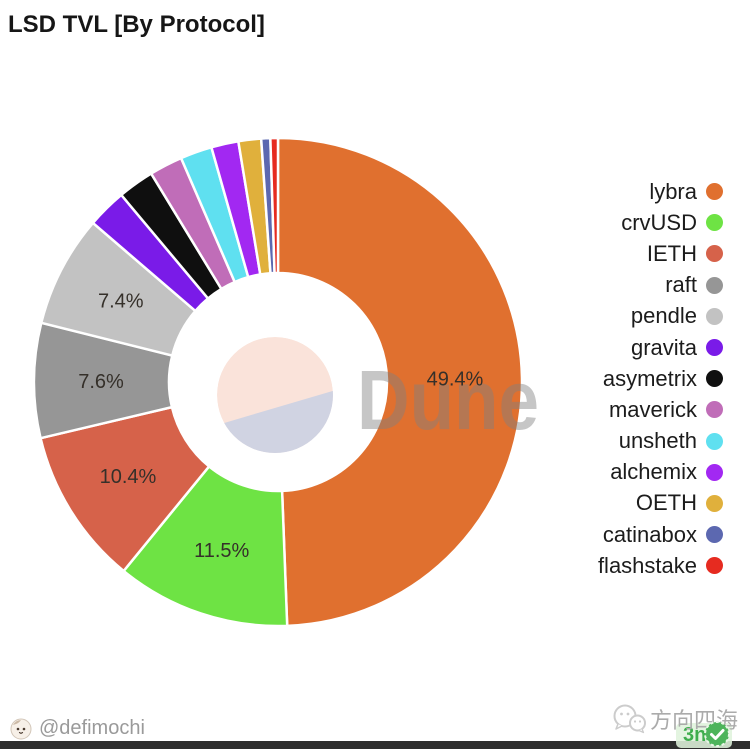  What do you see at coordinates (695, 735) in the screenshot?
I see `badge-text: 3n` at bounding box center [695, 735].